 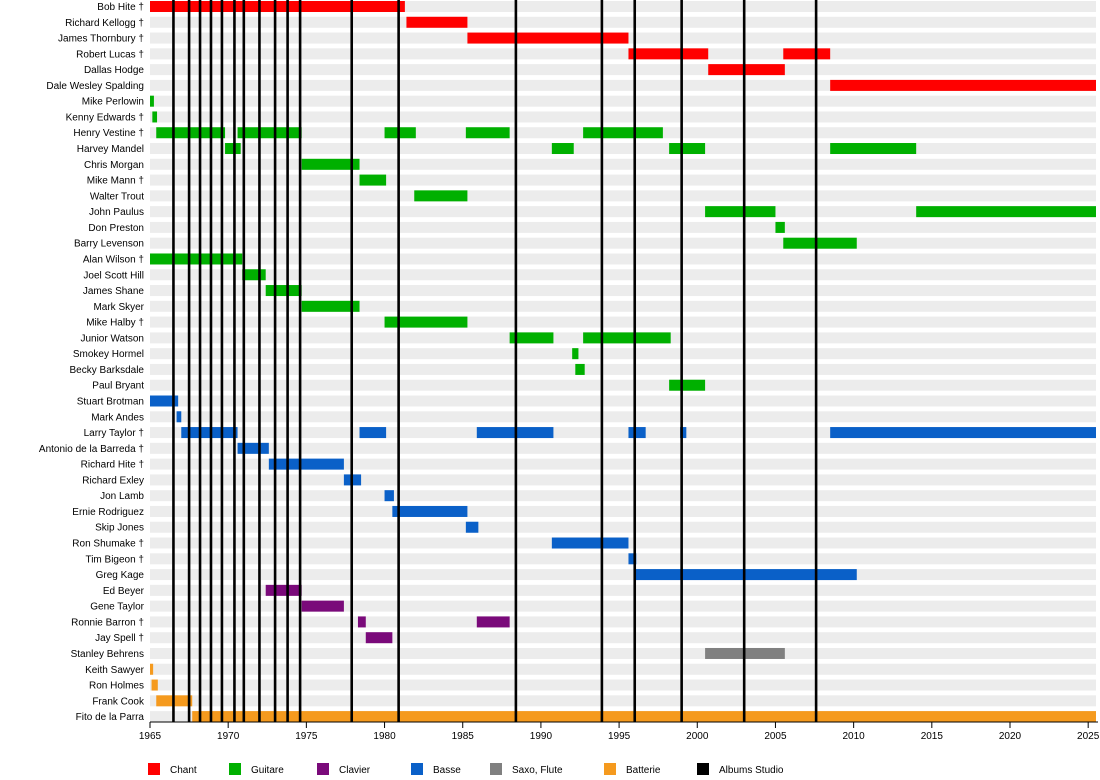 What do you see at coordinates (108, 512) in the screenshot?
I see `member-label: Ernie Rodriguez` at bounding box center [108, 512].